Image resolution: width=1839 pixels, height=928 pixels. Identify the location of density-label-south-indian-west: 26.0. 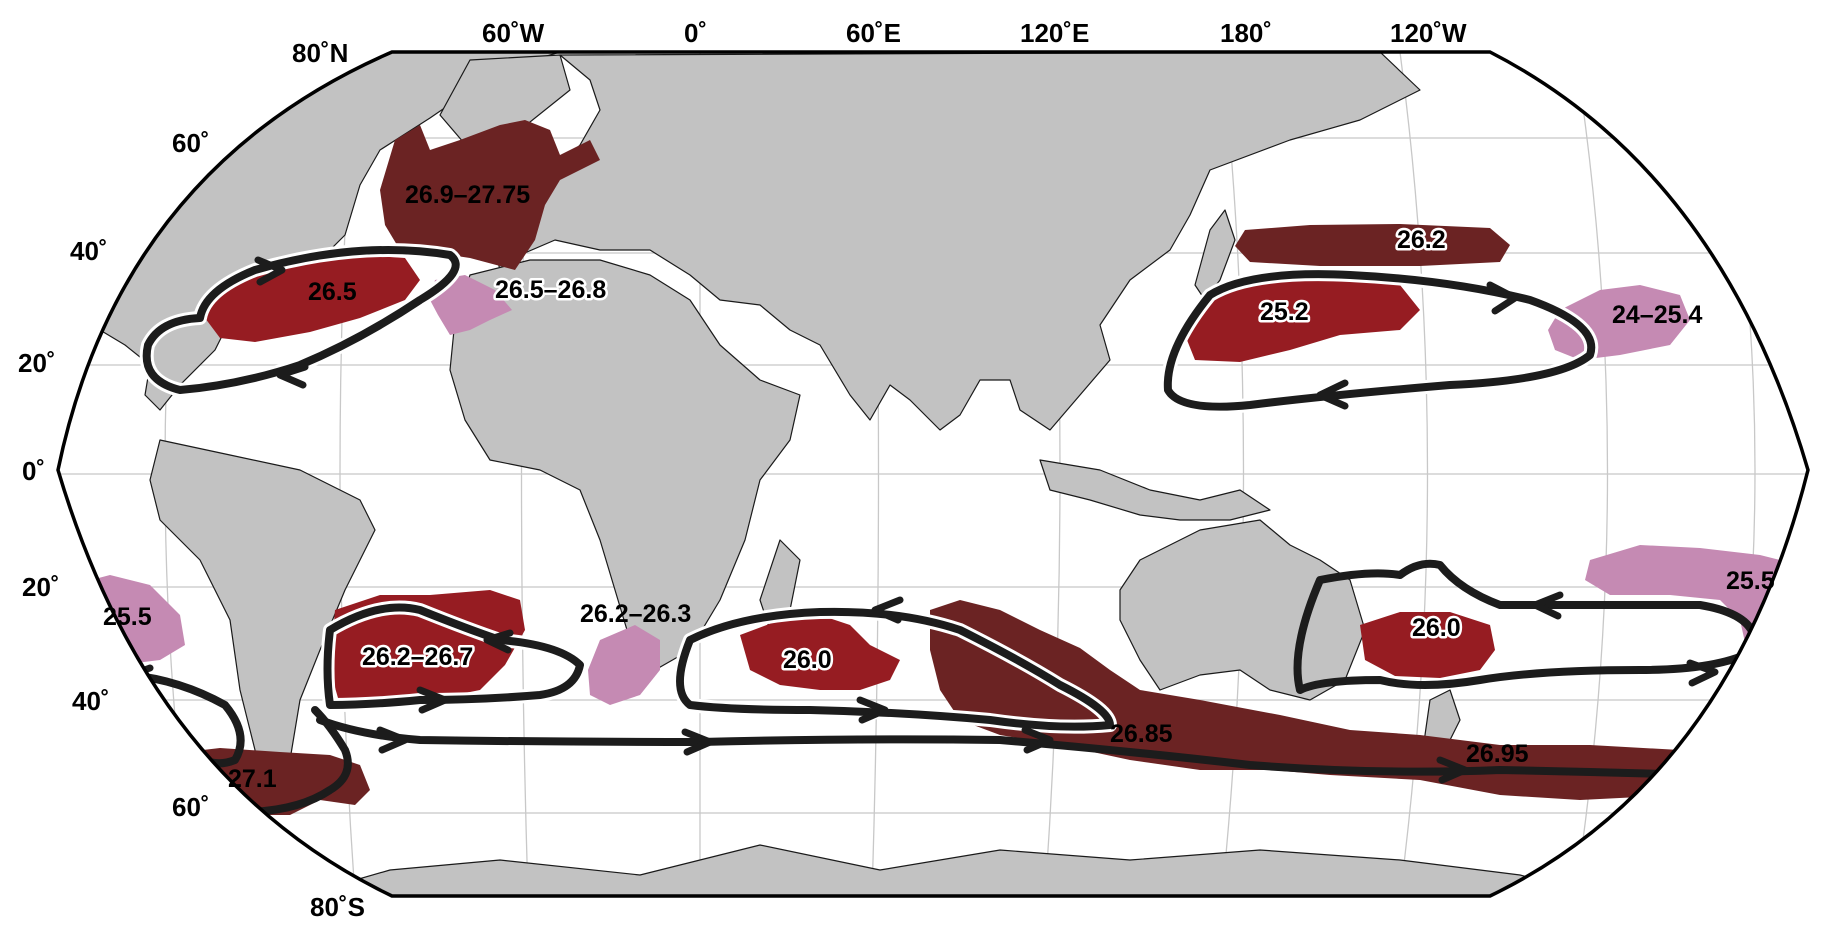
(807, 660).